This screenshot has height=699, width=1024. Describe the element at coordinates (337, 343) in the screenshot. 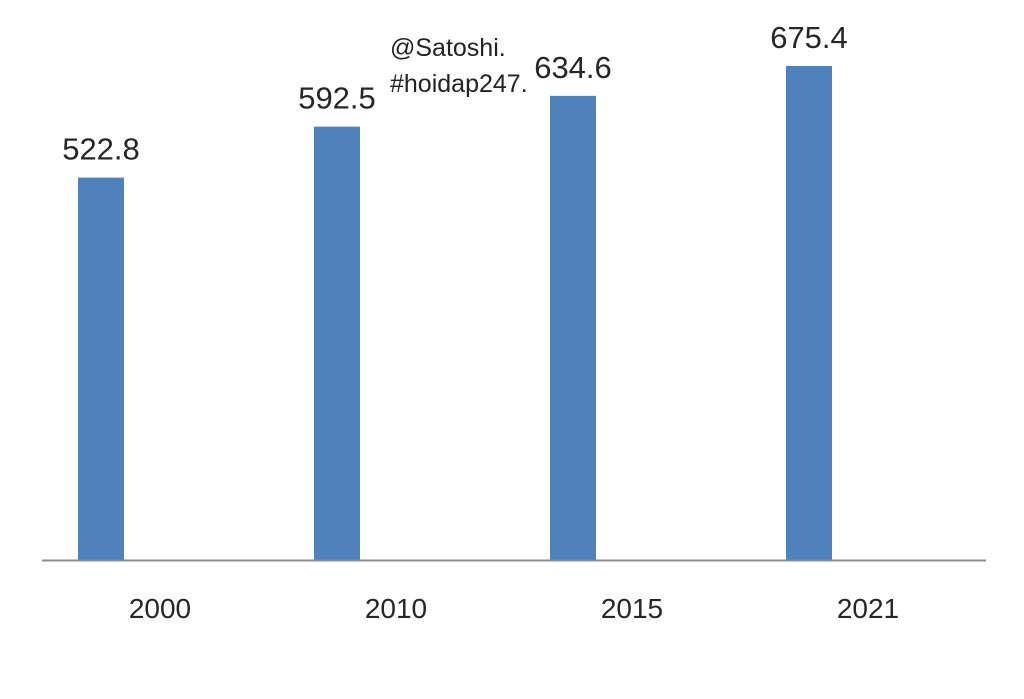

I see `bar-2010` at that location.